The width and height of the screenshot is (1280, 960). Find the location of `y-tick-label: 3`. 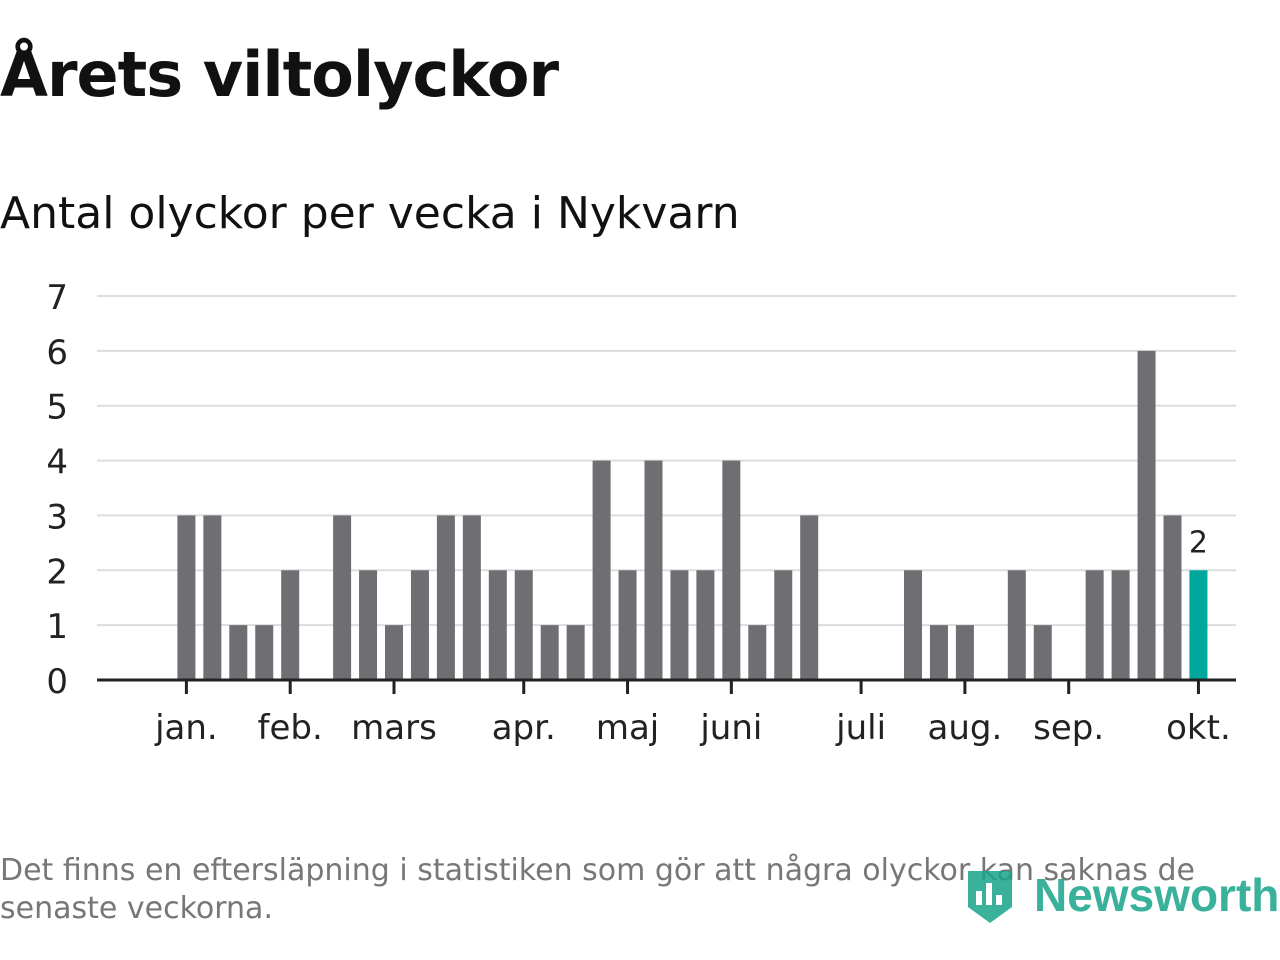

y-tick-label: 3 is located at coordinates (57, 517).